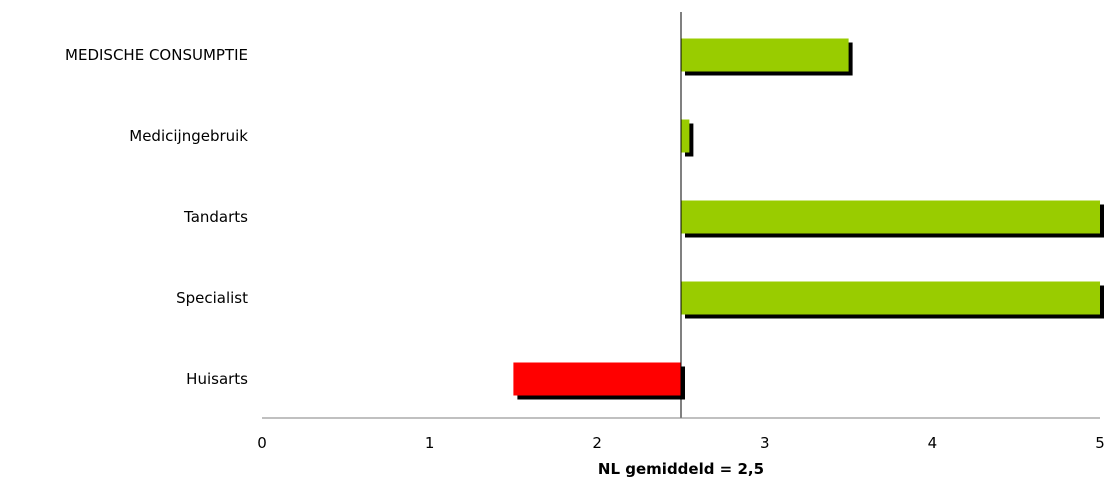 The width and height of the screenshot is (1120, 492). Describe the element at coordinates (215, 217) in the screenshot. I see `category-label: Tandarts` at that location.